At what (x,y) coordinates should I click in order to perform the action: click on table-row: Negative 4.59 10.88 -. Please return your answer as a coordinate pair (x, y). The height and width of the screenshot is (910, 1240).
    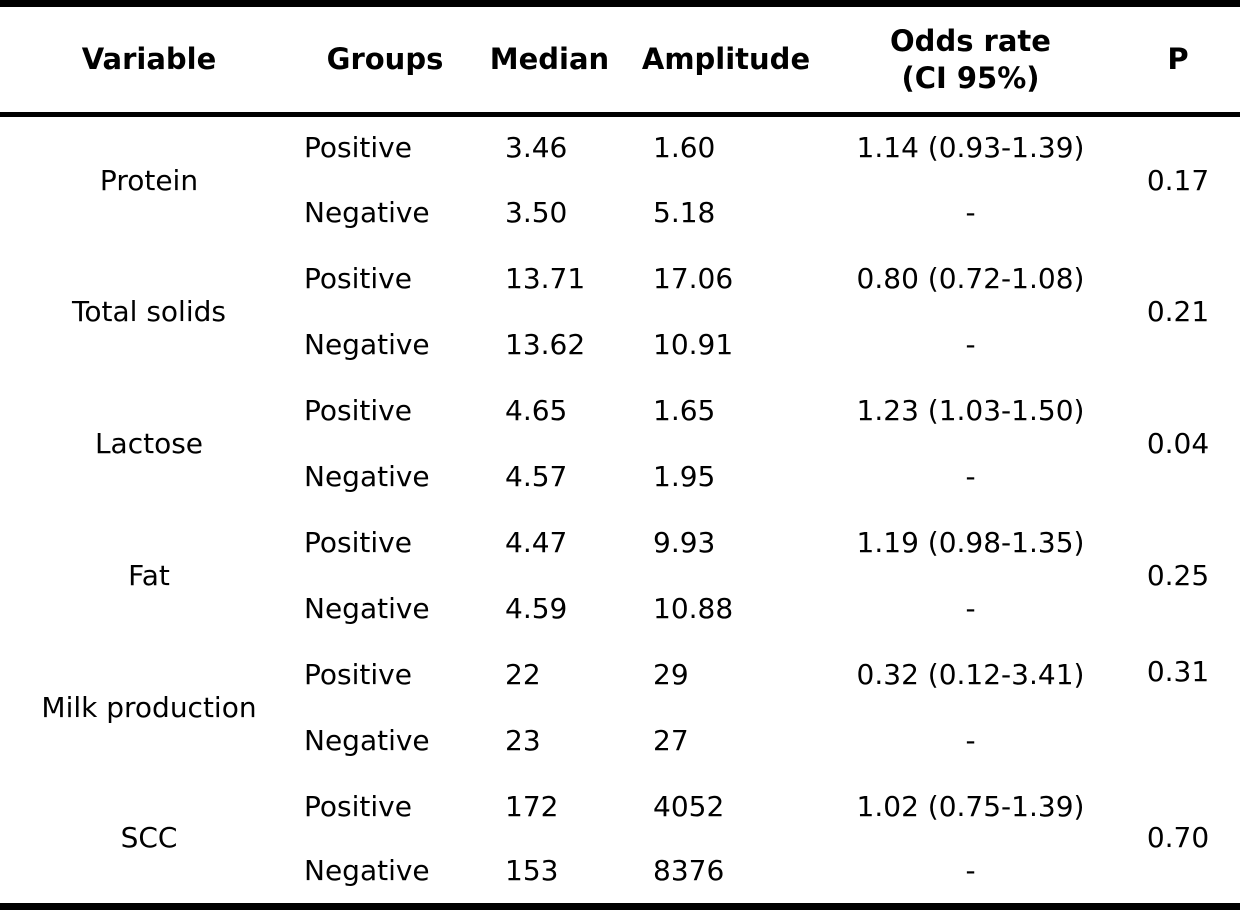
    Looking at the image, I should click on (620, 610).